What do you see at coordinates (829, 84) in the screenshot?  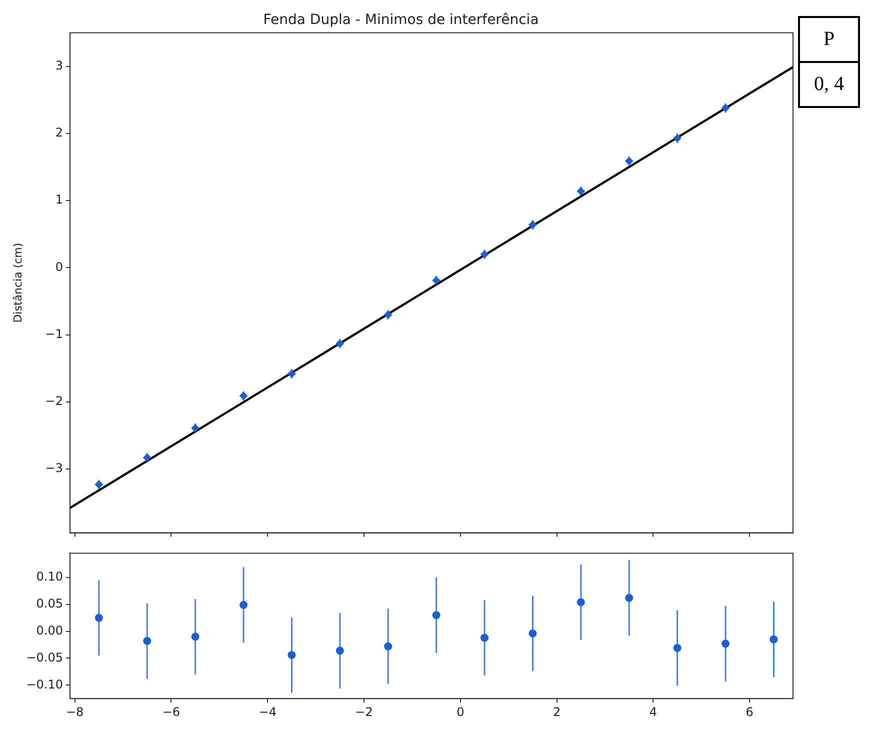 I see `text: 0, 4` at bounding box center [829, 84].